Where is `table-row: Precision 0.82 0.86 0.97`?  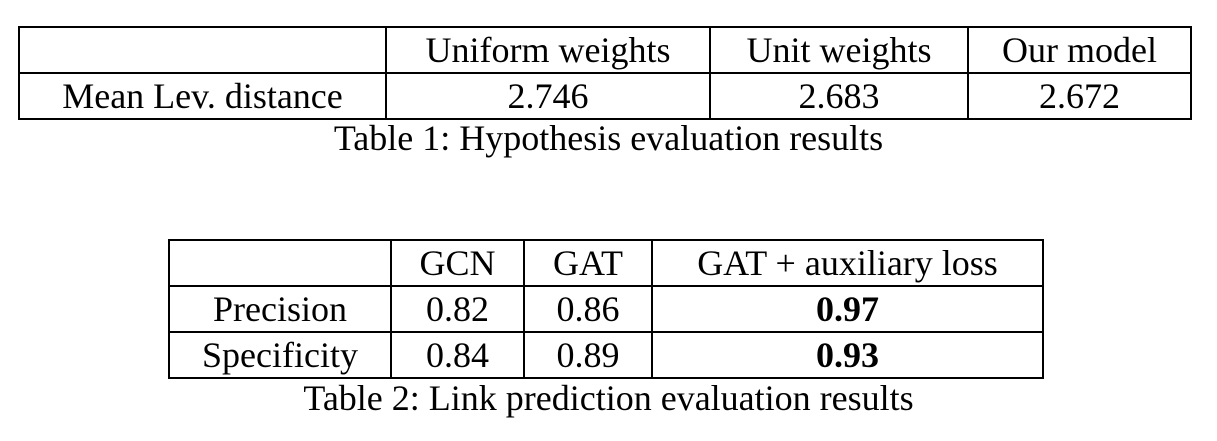 table-row: Precision 0.82 0.86 0.97 is located at coordinates (606, 309).